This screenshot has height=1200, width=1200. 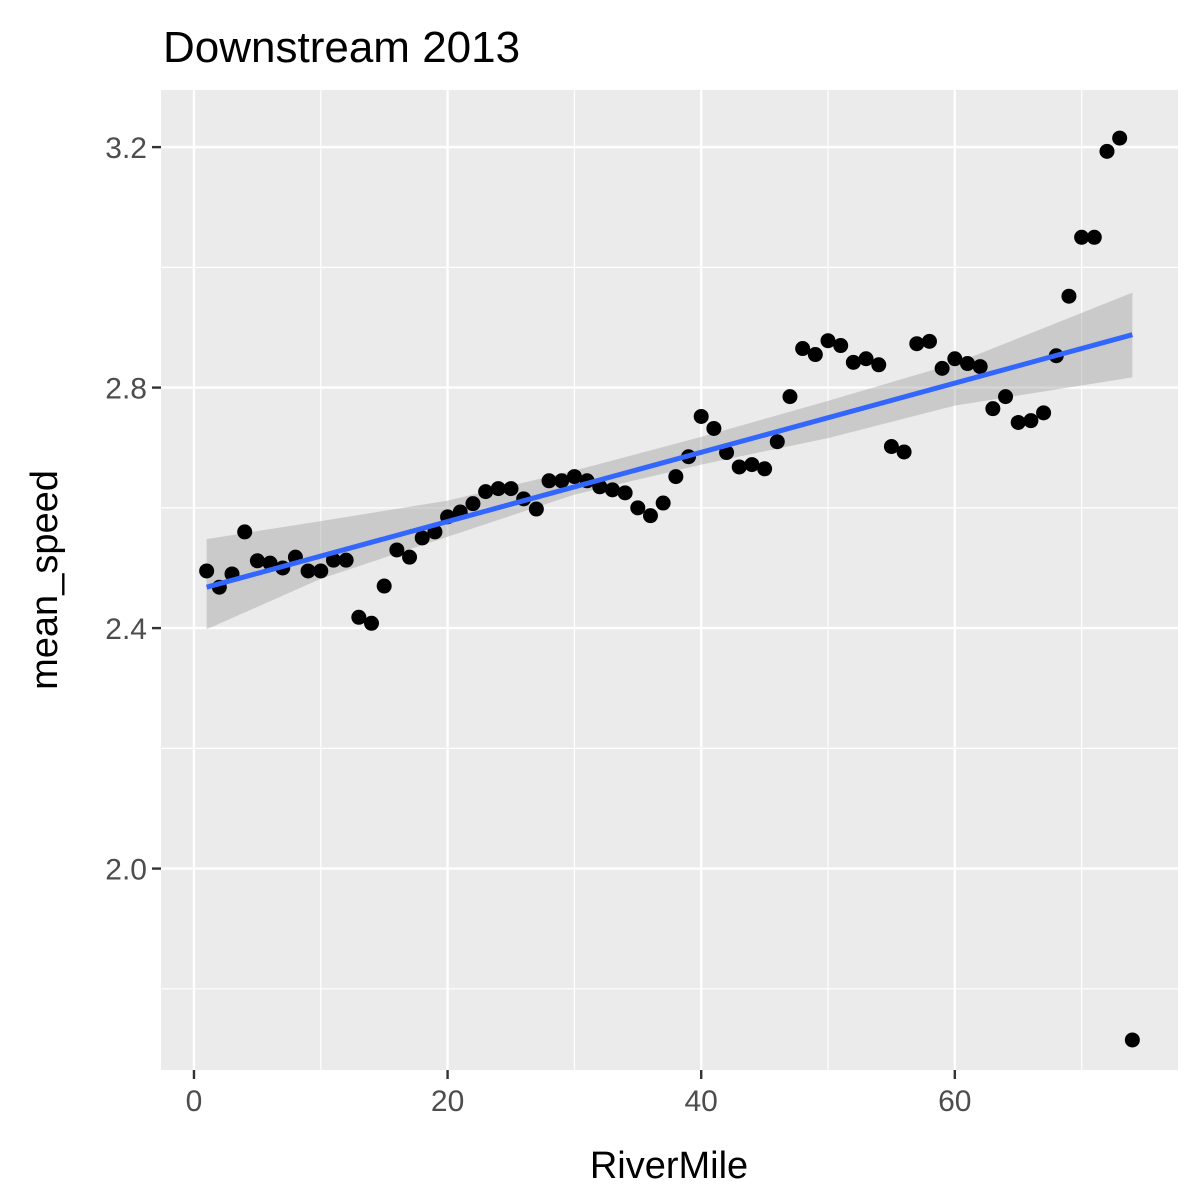 What do you see at coordinates (194, 1101) in the screenshot?
I see `x-tick-label: 0` at bounding box center [194, 1101].